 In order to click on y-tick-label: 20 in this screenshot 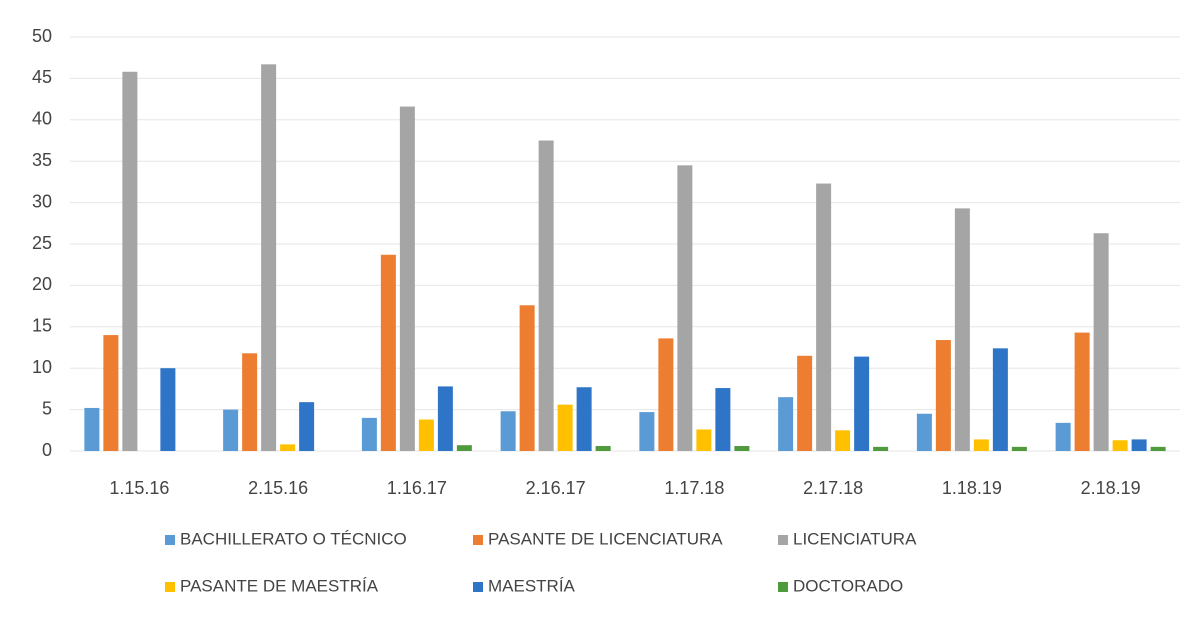, I will do `click(42, 284)`.